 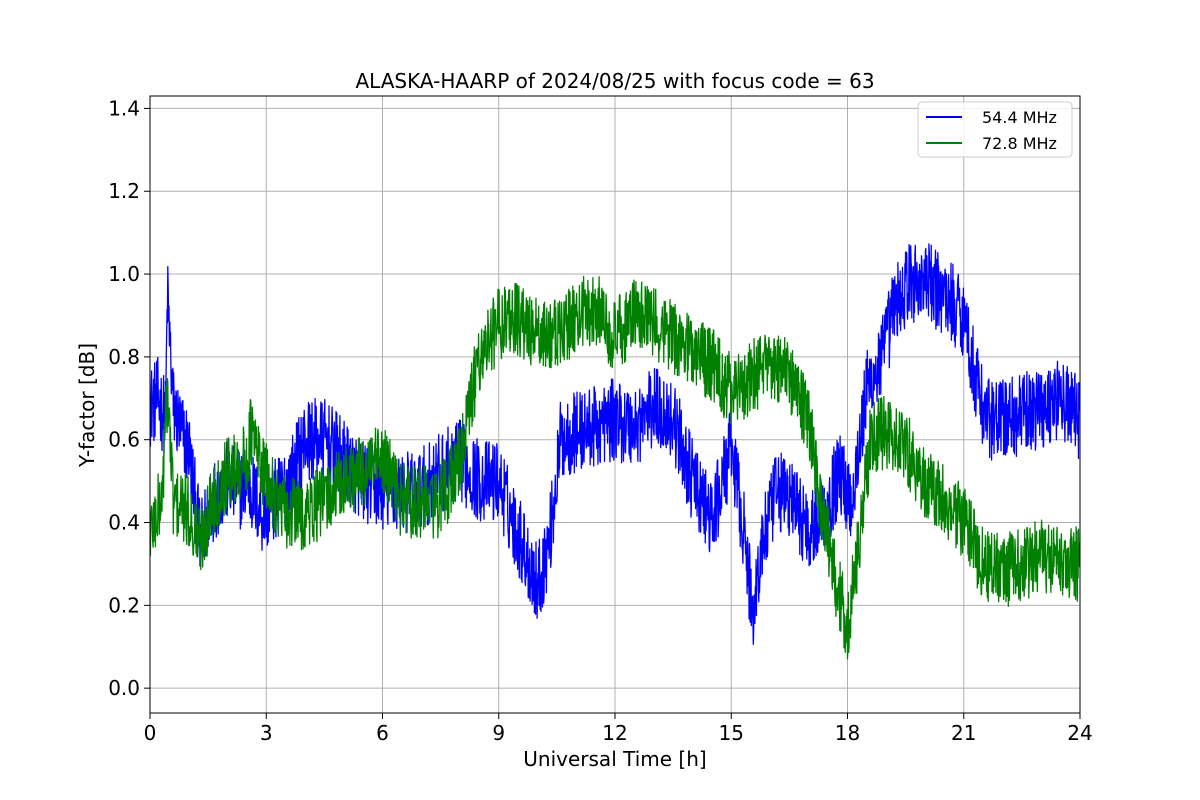 What do you see at coordinates (1019, 143) in the screenshot?
I see `legend-label-2: 72.8 MHz` at bounding box center [1019, 143].